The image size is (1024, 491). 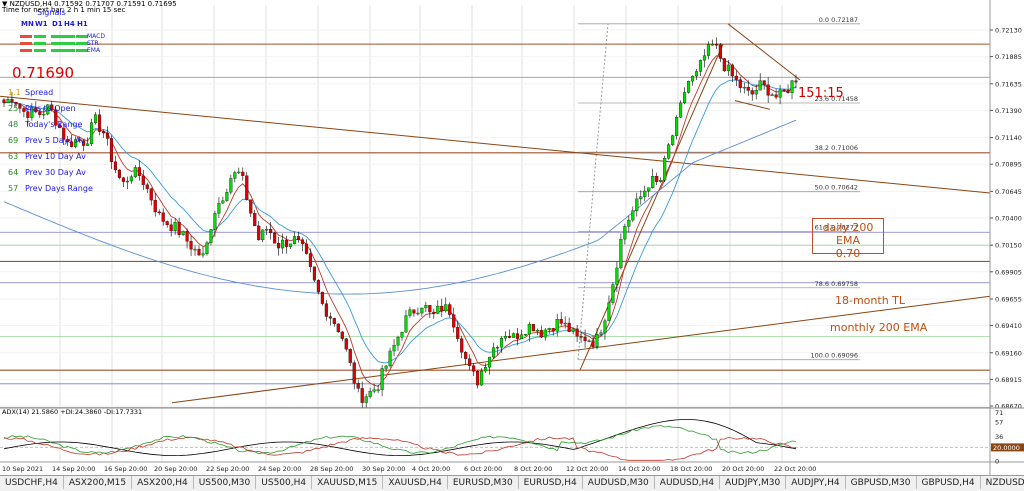 I want to click on bar-timer: Time for next bar: 2 h 1 min 15 sec, so click(x=64, y=10).